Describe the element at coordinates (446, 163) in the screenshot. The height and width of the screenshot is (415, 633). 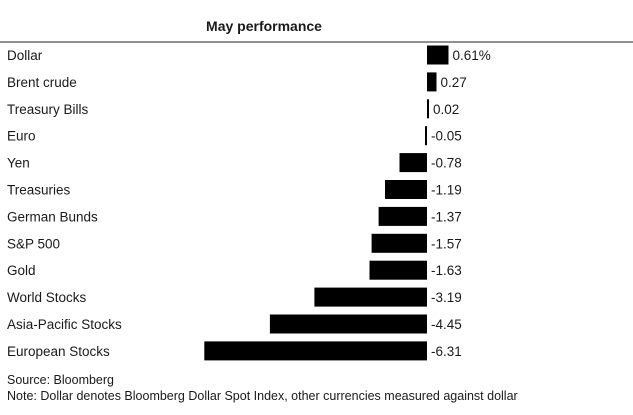
I see `value-label: -0.78` at that location.